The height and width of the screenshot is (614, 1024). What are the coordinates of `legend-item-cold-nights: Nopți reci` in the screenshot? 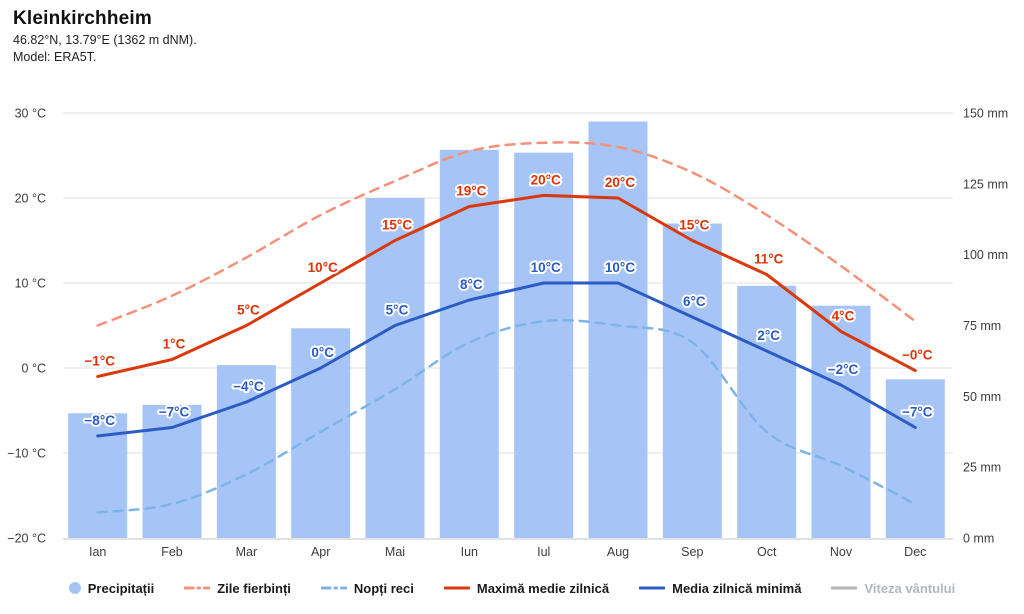 It's located at (367, 588).